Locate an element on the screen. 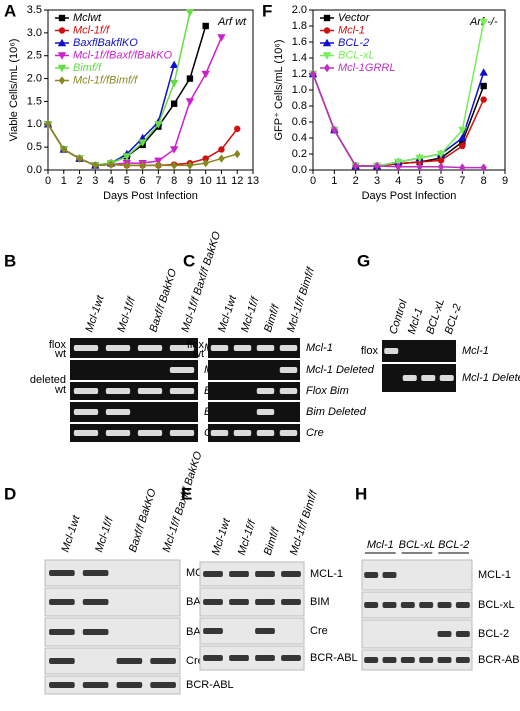 The height and width of the screenshot is (711, 520). row-label: MCL-1 is located at coordinates (326, 574).